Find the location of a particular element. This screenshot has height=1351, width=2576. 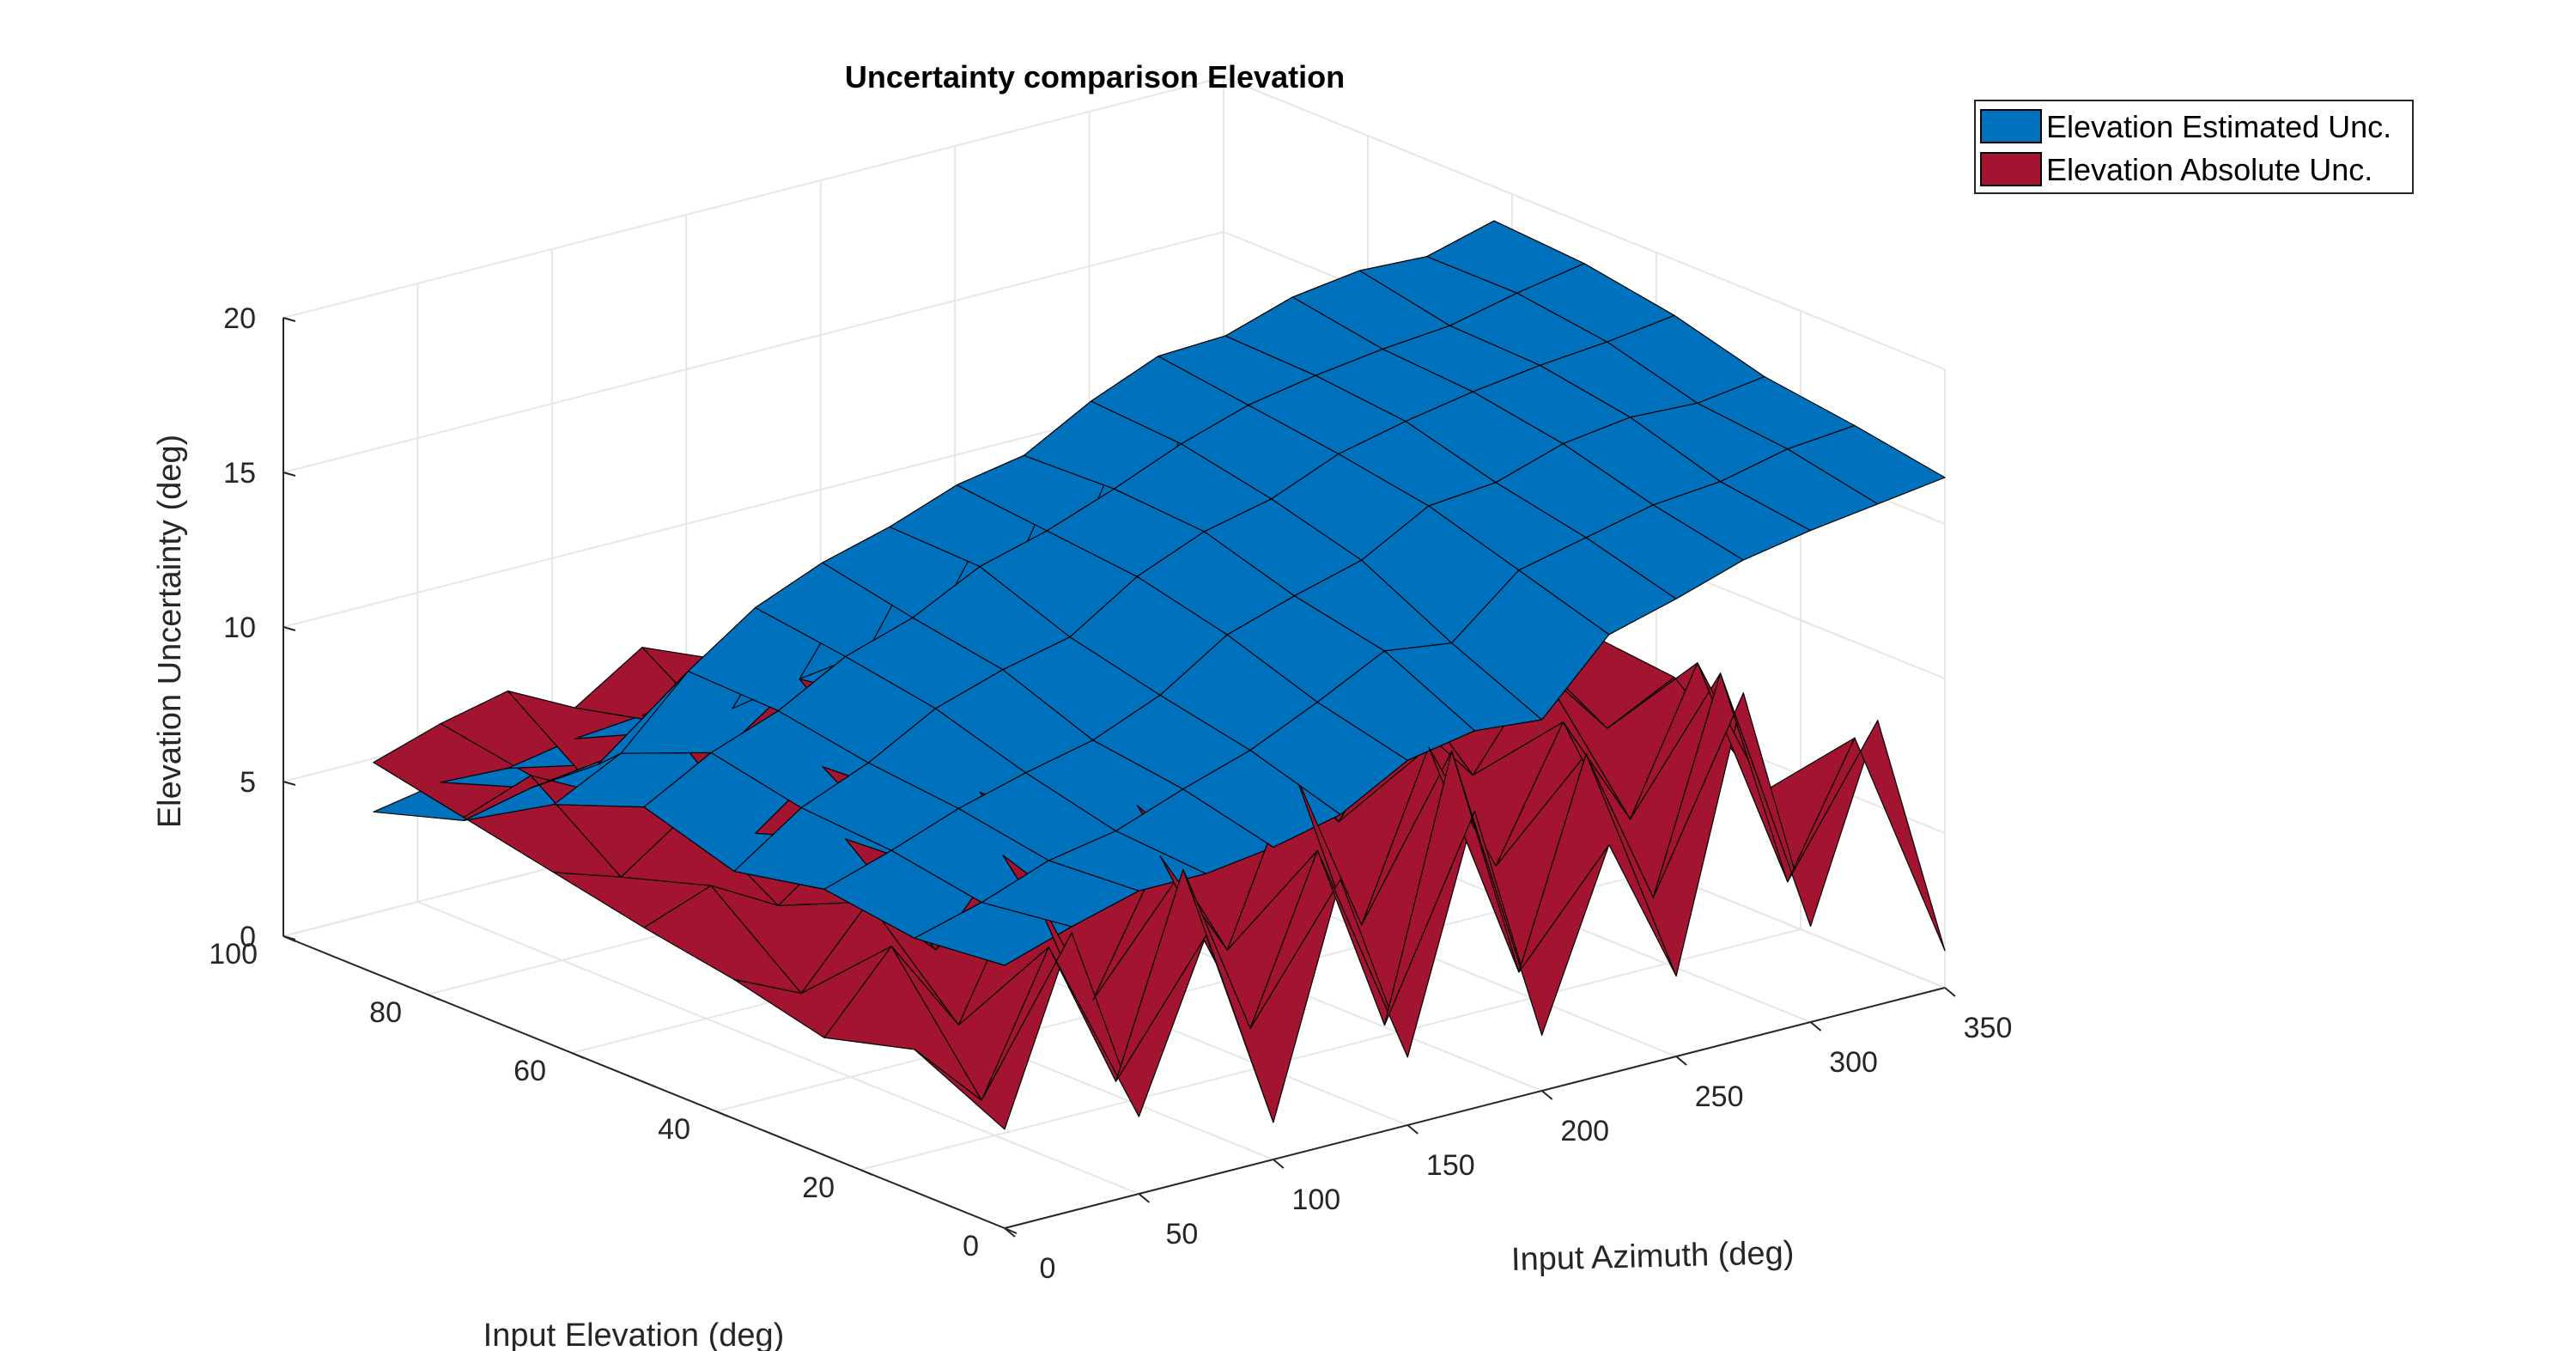

z-tick-label: 15 is located at coordinates (240, 473).